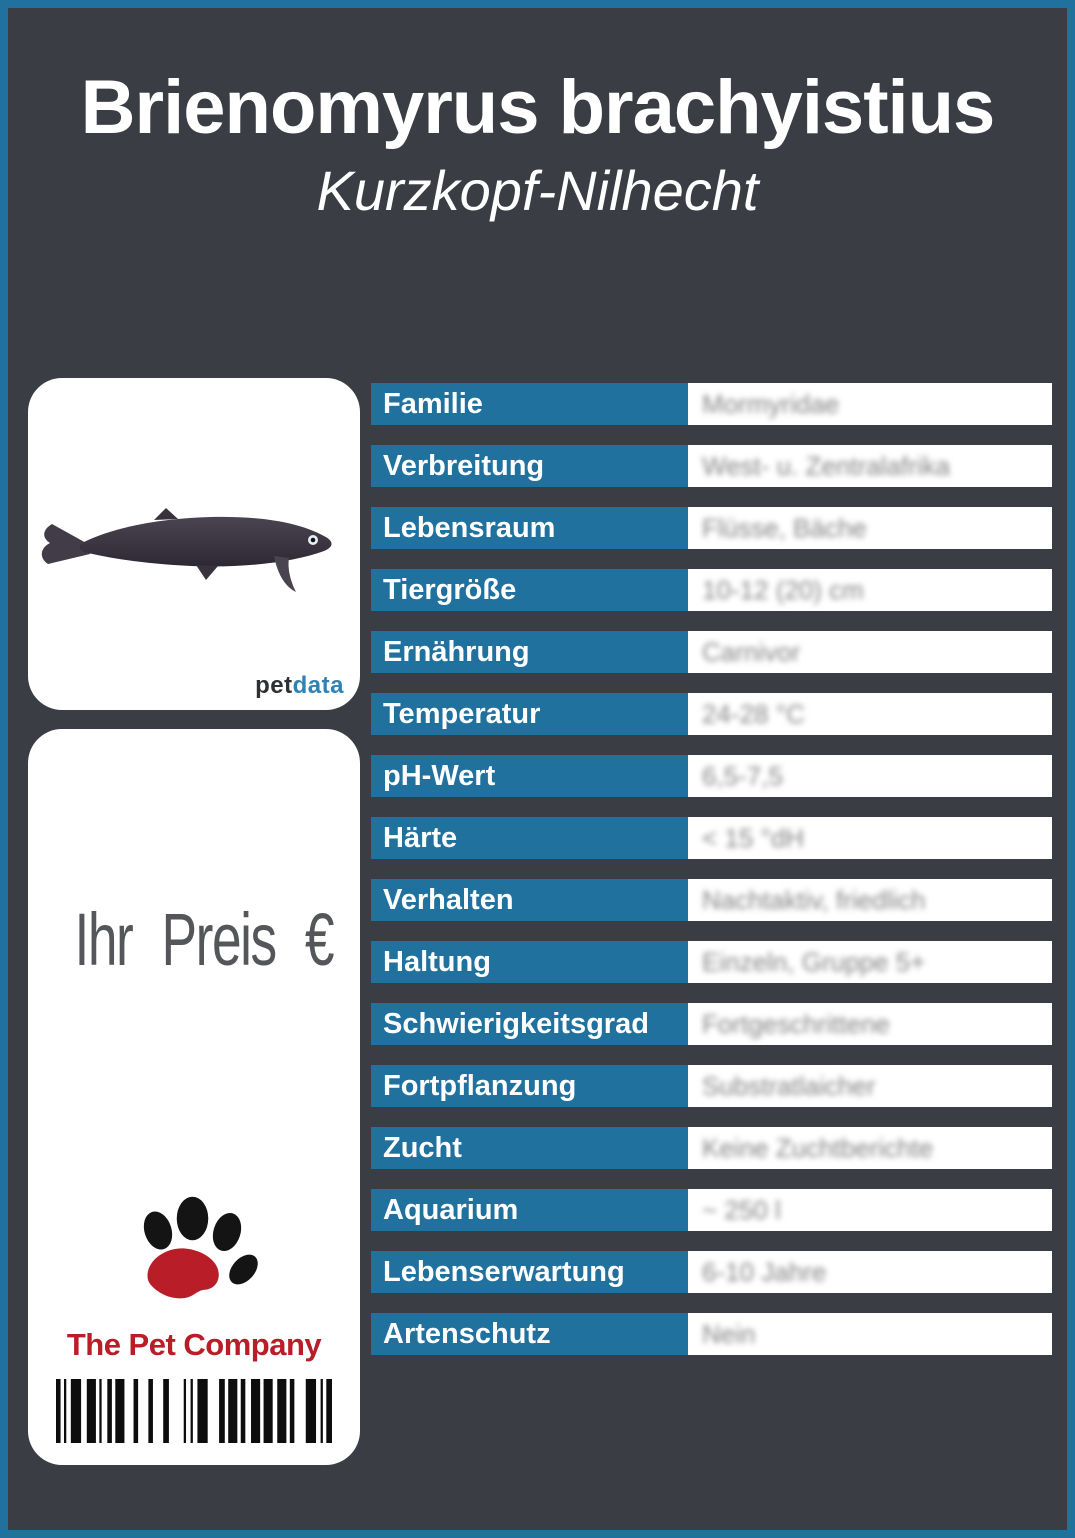 This screenshot has height=1538, width=1075. What do you see at coordinates (783, 590) in the screenshot?
I see `row-value: 10-12 (20) cm` at bounding box center [783, 590].